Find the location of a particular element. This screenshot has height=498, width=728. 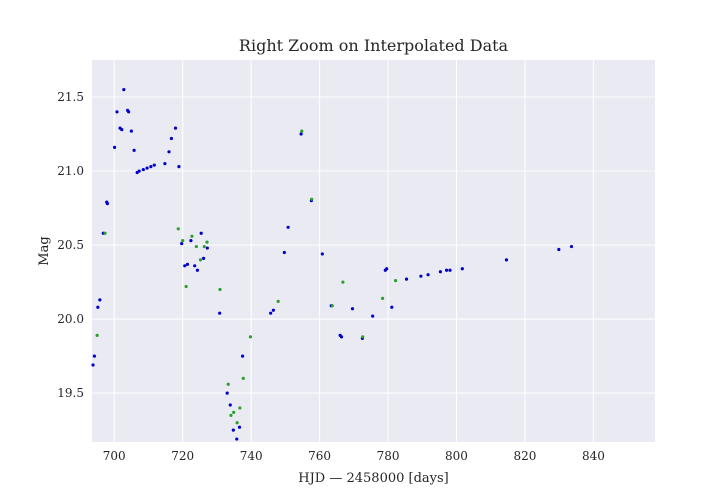

x-tick-label: 800 is located at coordinates (456, 456).